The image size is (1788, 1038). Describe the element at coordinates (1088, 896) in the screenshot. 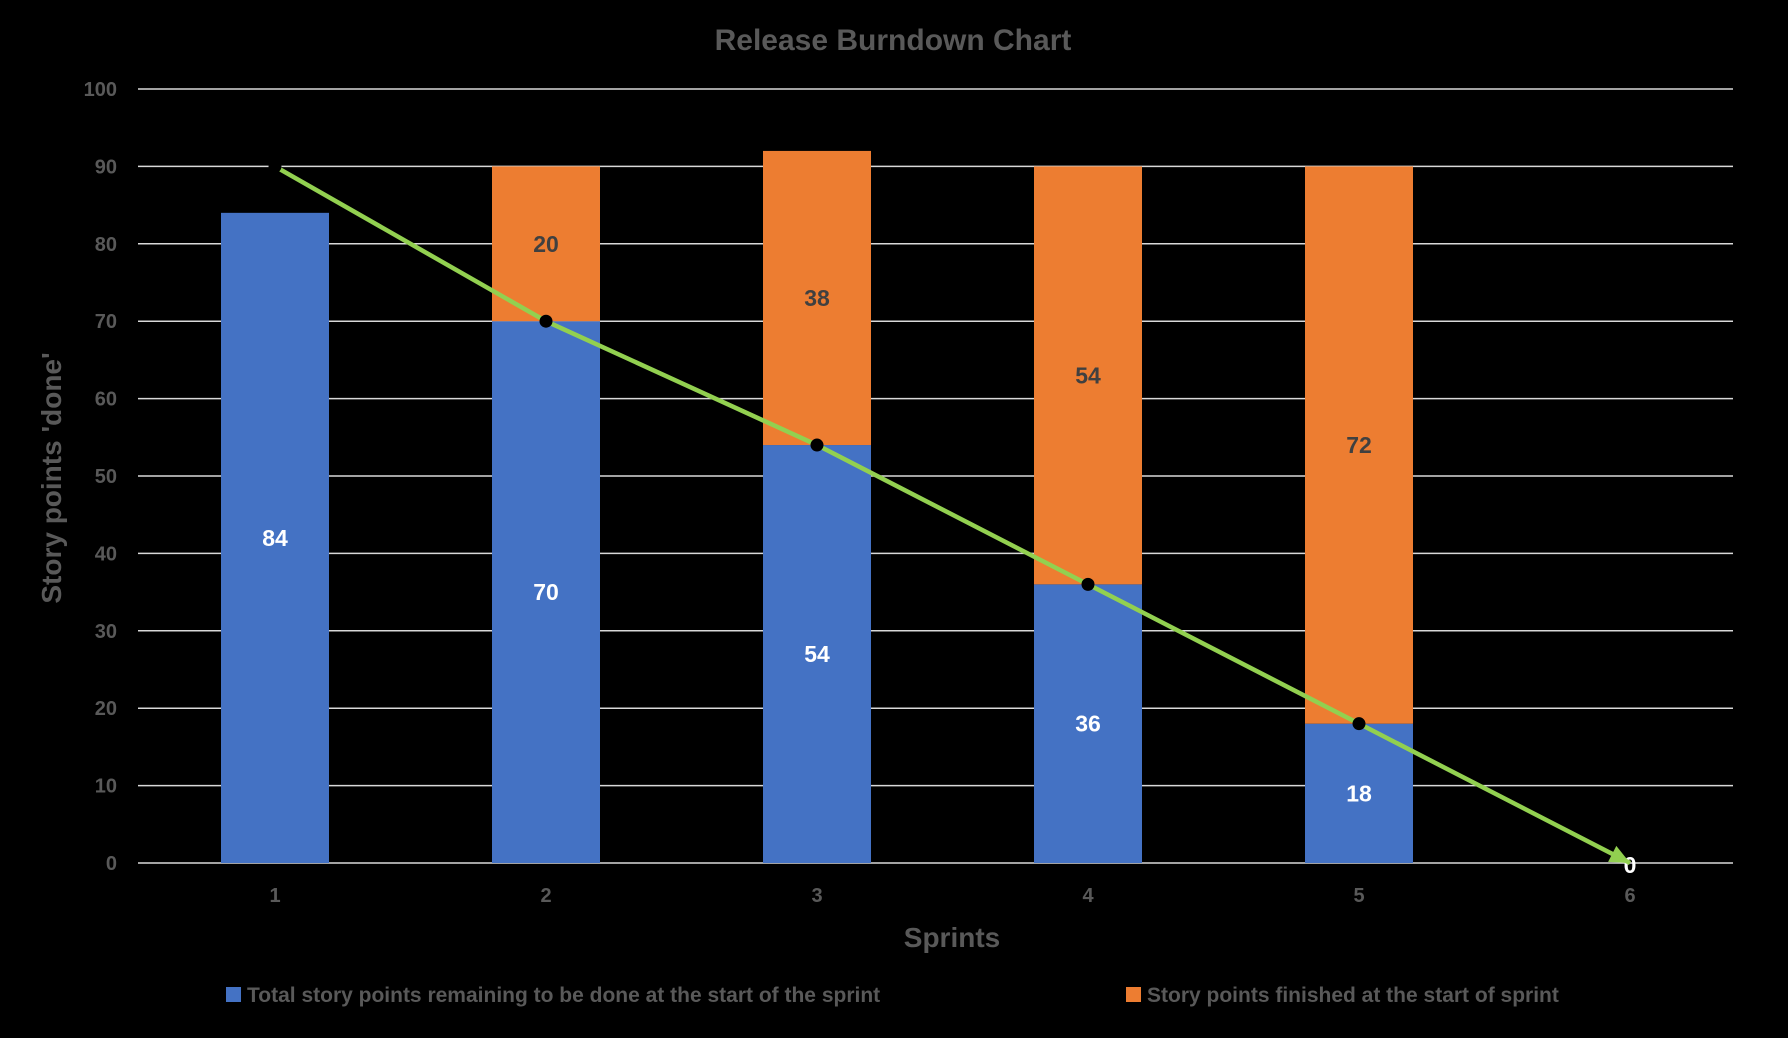

I see `x-tick-label: 4` at that location.